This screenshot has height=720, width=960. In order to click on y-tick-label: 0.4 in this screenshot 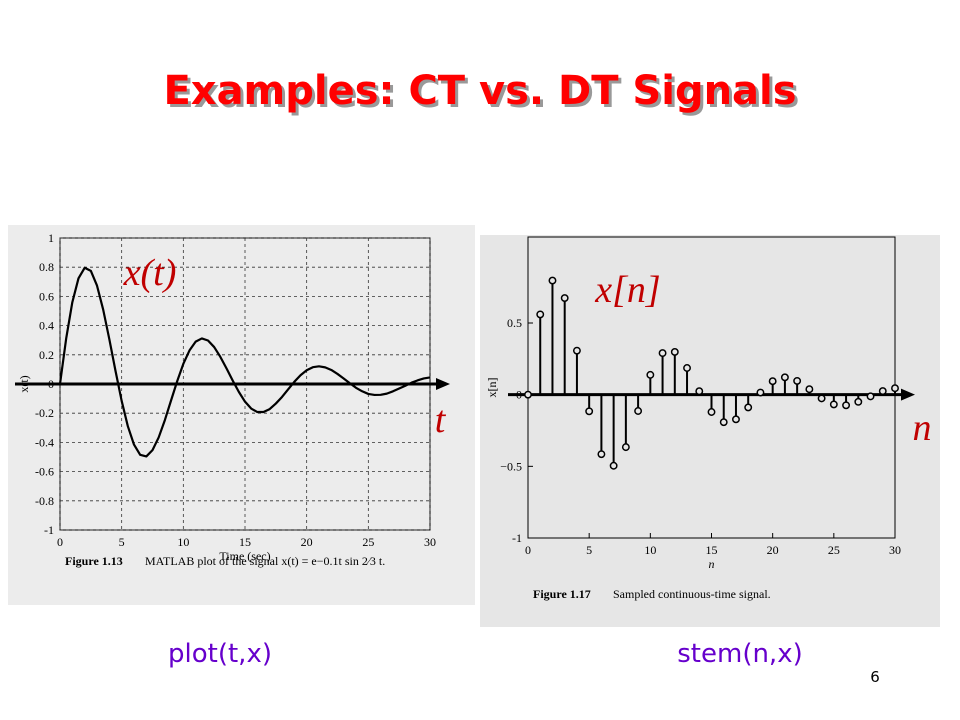, I will do `click(46, 326)`.